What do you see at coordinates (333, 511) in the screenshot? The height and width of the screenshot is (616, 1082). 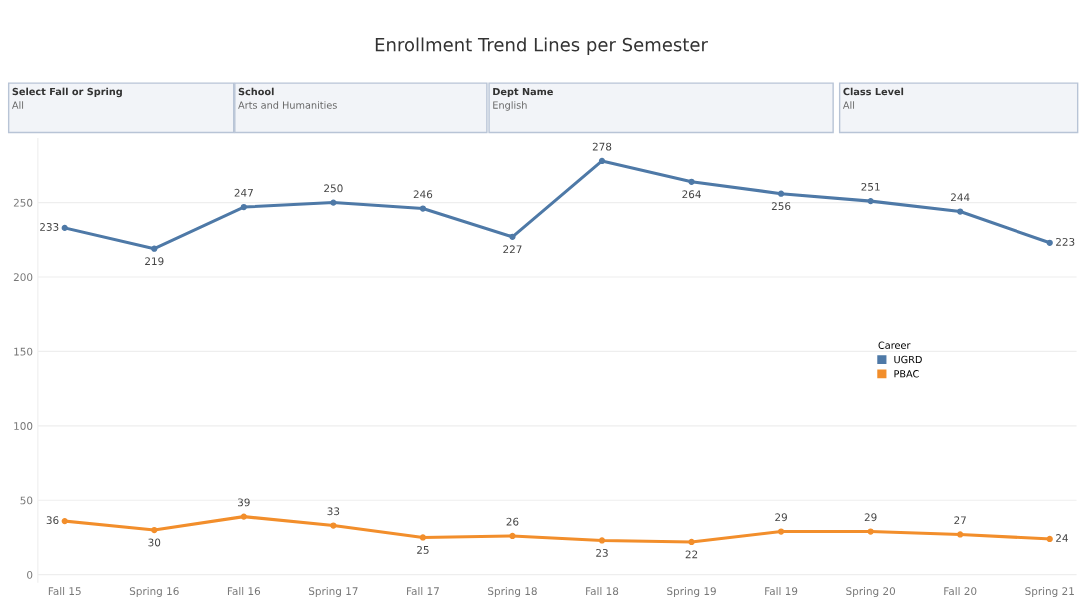 I see `data-label: 33` at bounding box center [333, 511].